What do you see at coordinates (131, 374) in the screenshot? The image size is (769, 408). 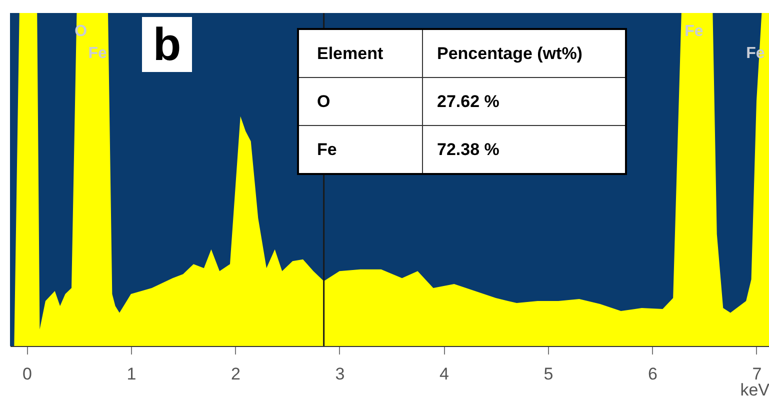 I see `x-tick-label: 1` at bounding box center [131, 374].